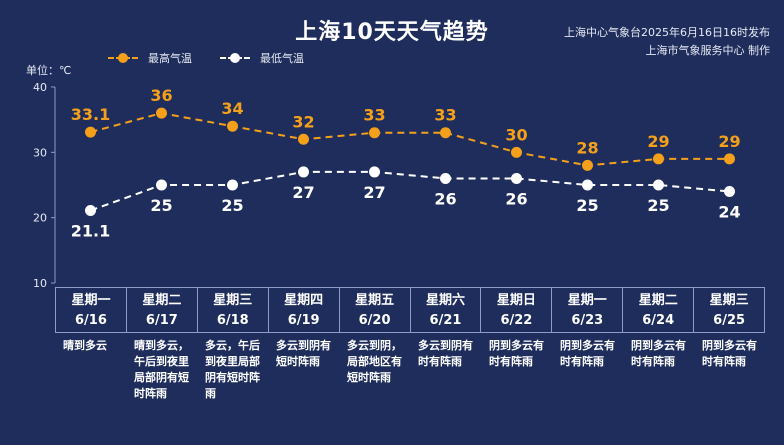 The image size is (784, 445). Describe the element at coordinates (667, 32) in the screenshot. I see `source-line-issuer: 上海中心气象台2025年6月16日16时发布` at that location.